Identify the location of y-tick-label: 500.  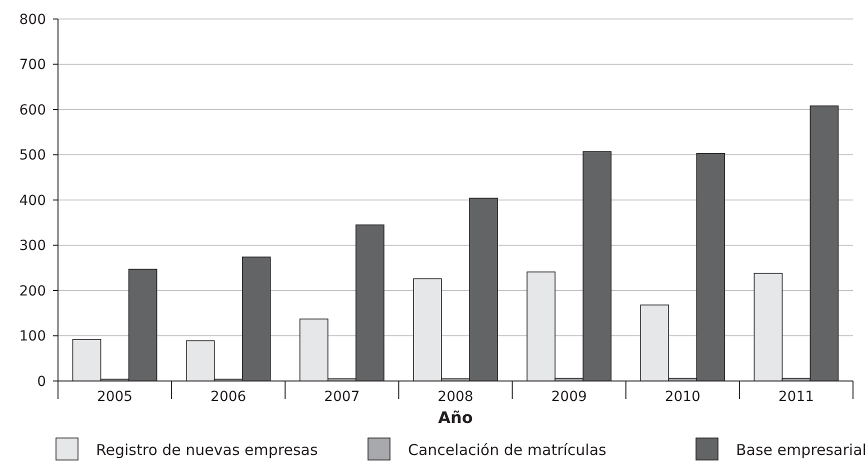
(32, 156).